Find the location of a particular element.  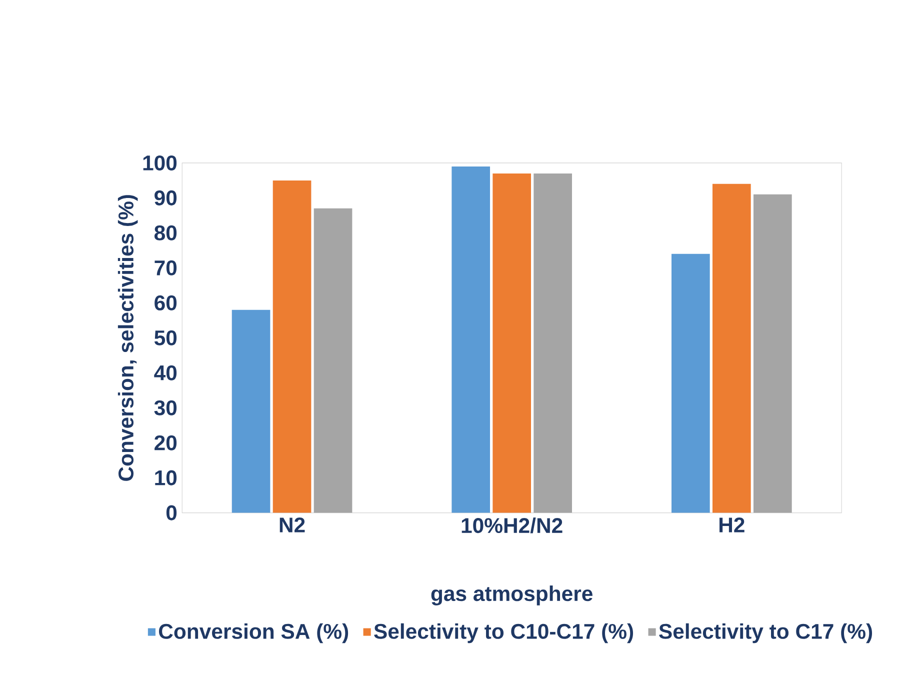

x-axis-title: gas atmosphere is located at coordinates (511, 595).